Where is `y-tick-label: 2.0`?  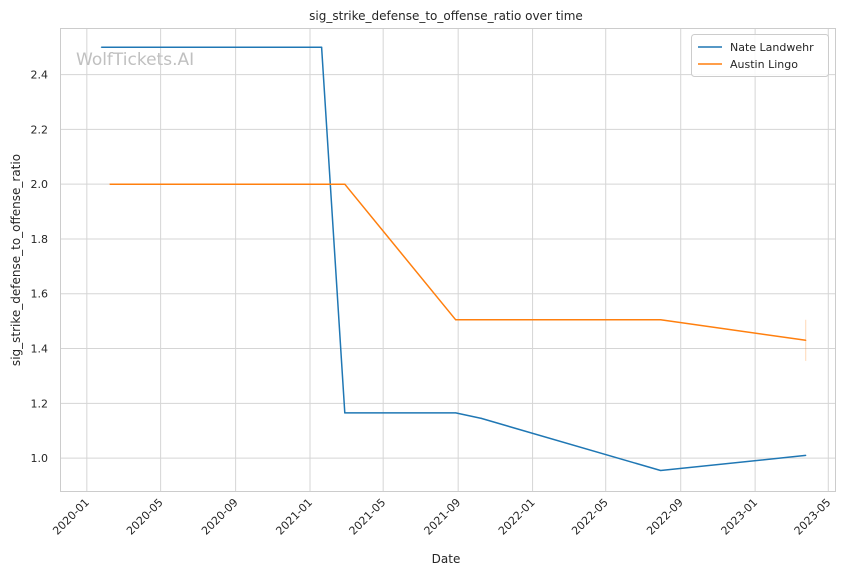 y-tick-label: 2.0 is located at coordinates (40, 184).